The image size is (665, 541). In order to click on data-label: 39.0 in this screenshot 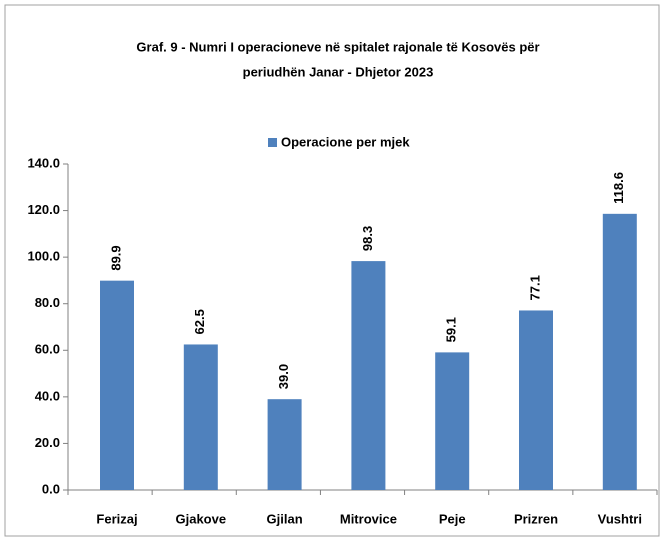, I will do `click(283, 376)`.